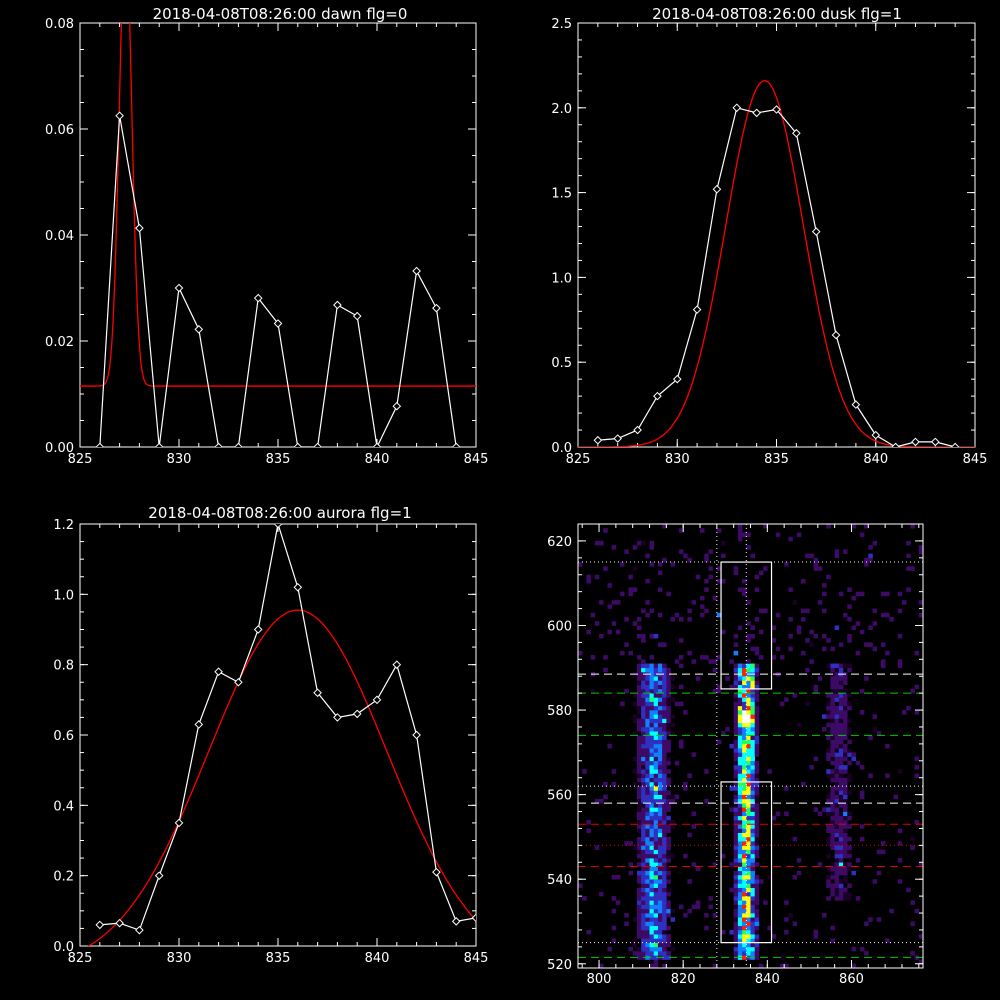 This screenshot has height=1000, width=1000. Describe the element at coordinates (777, 14) in the screenshot. I see `dusk-title: 2018-04-08T08:26:00 dusk flg=1` at that location.